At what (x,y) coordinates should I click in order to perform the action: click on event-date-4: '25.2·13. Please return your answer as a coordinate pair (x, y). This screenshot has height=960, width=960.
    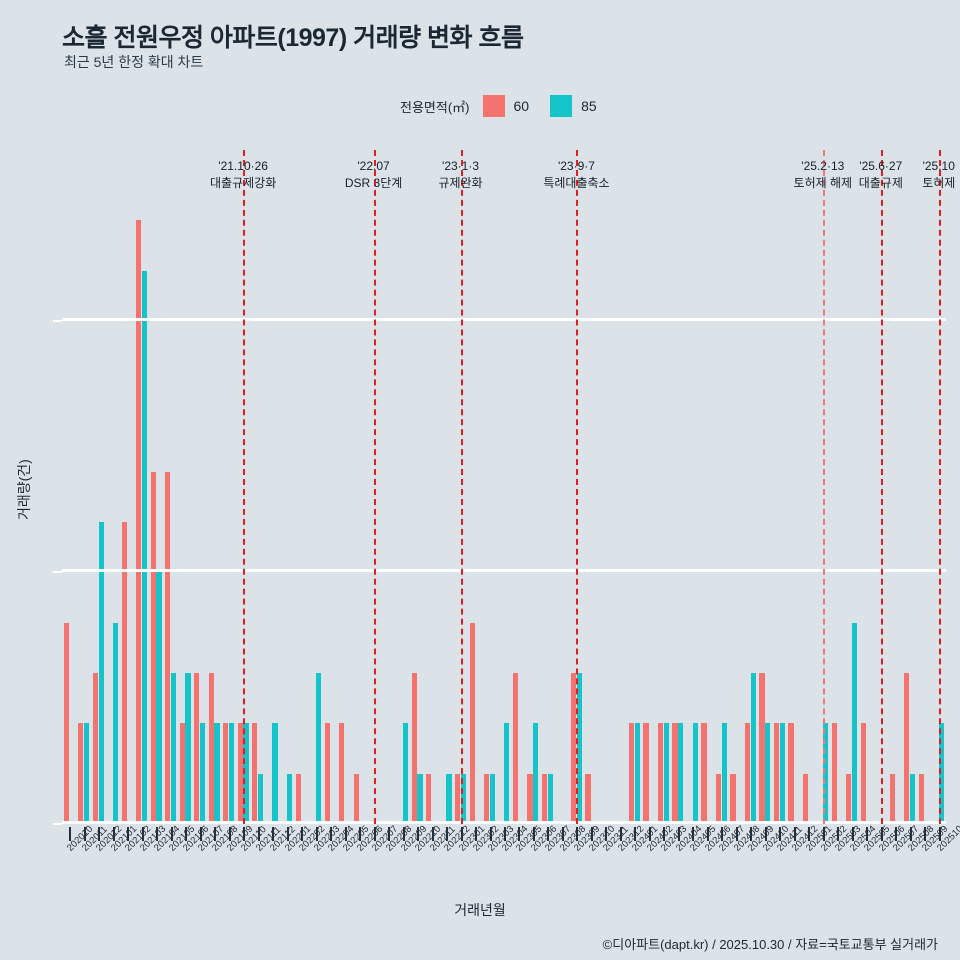
    Looking at the image, I should click on (823, 166).